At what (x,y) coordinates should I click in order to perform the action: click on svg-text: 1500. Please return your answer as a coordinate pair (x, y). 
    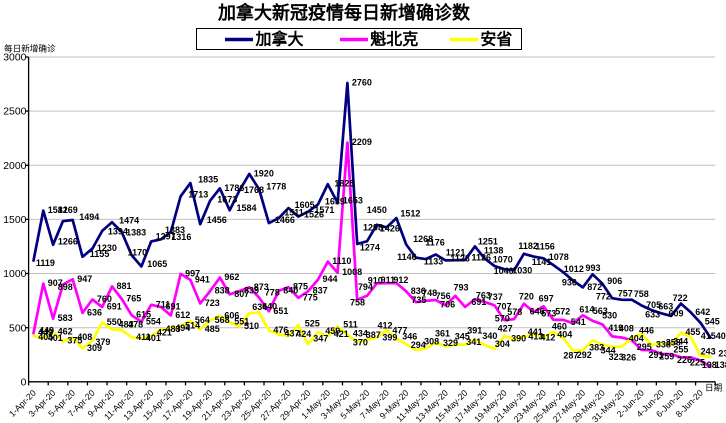
    Looking at the image, I should click on (14, 220).